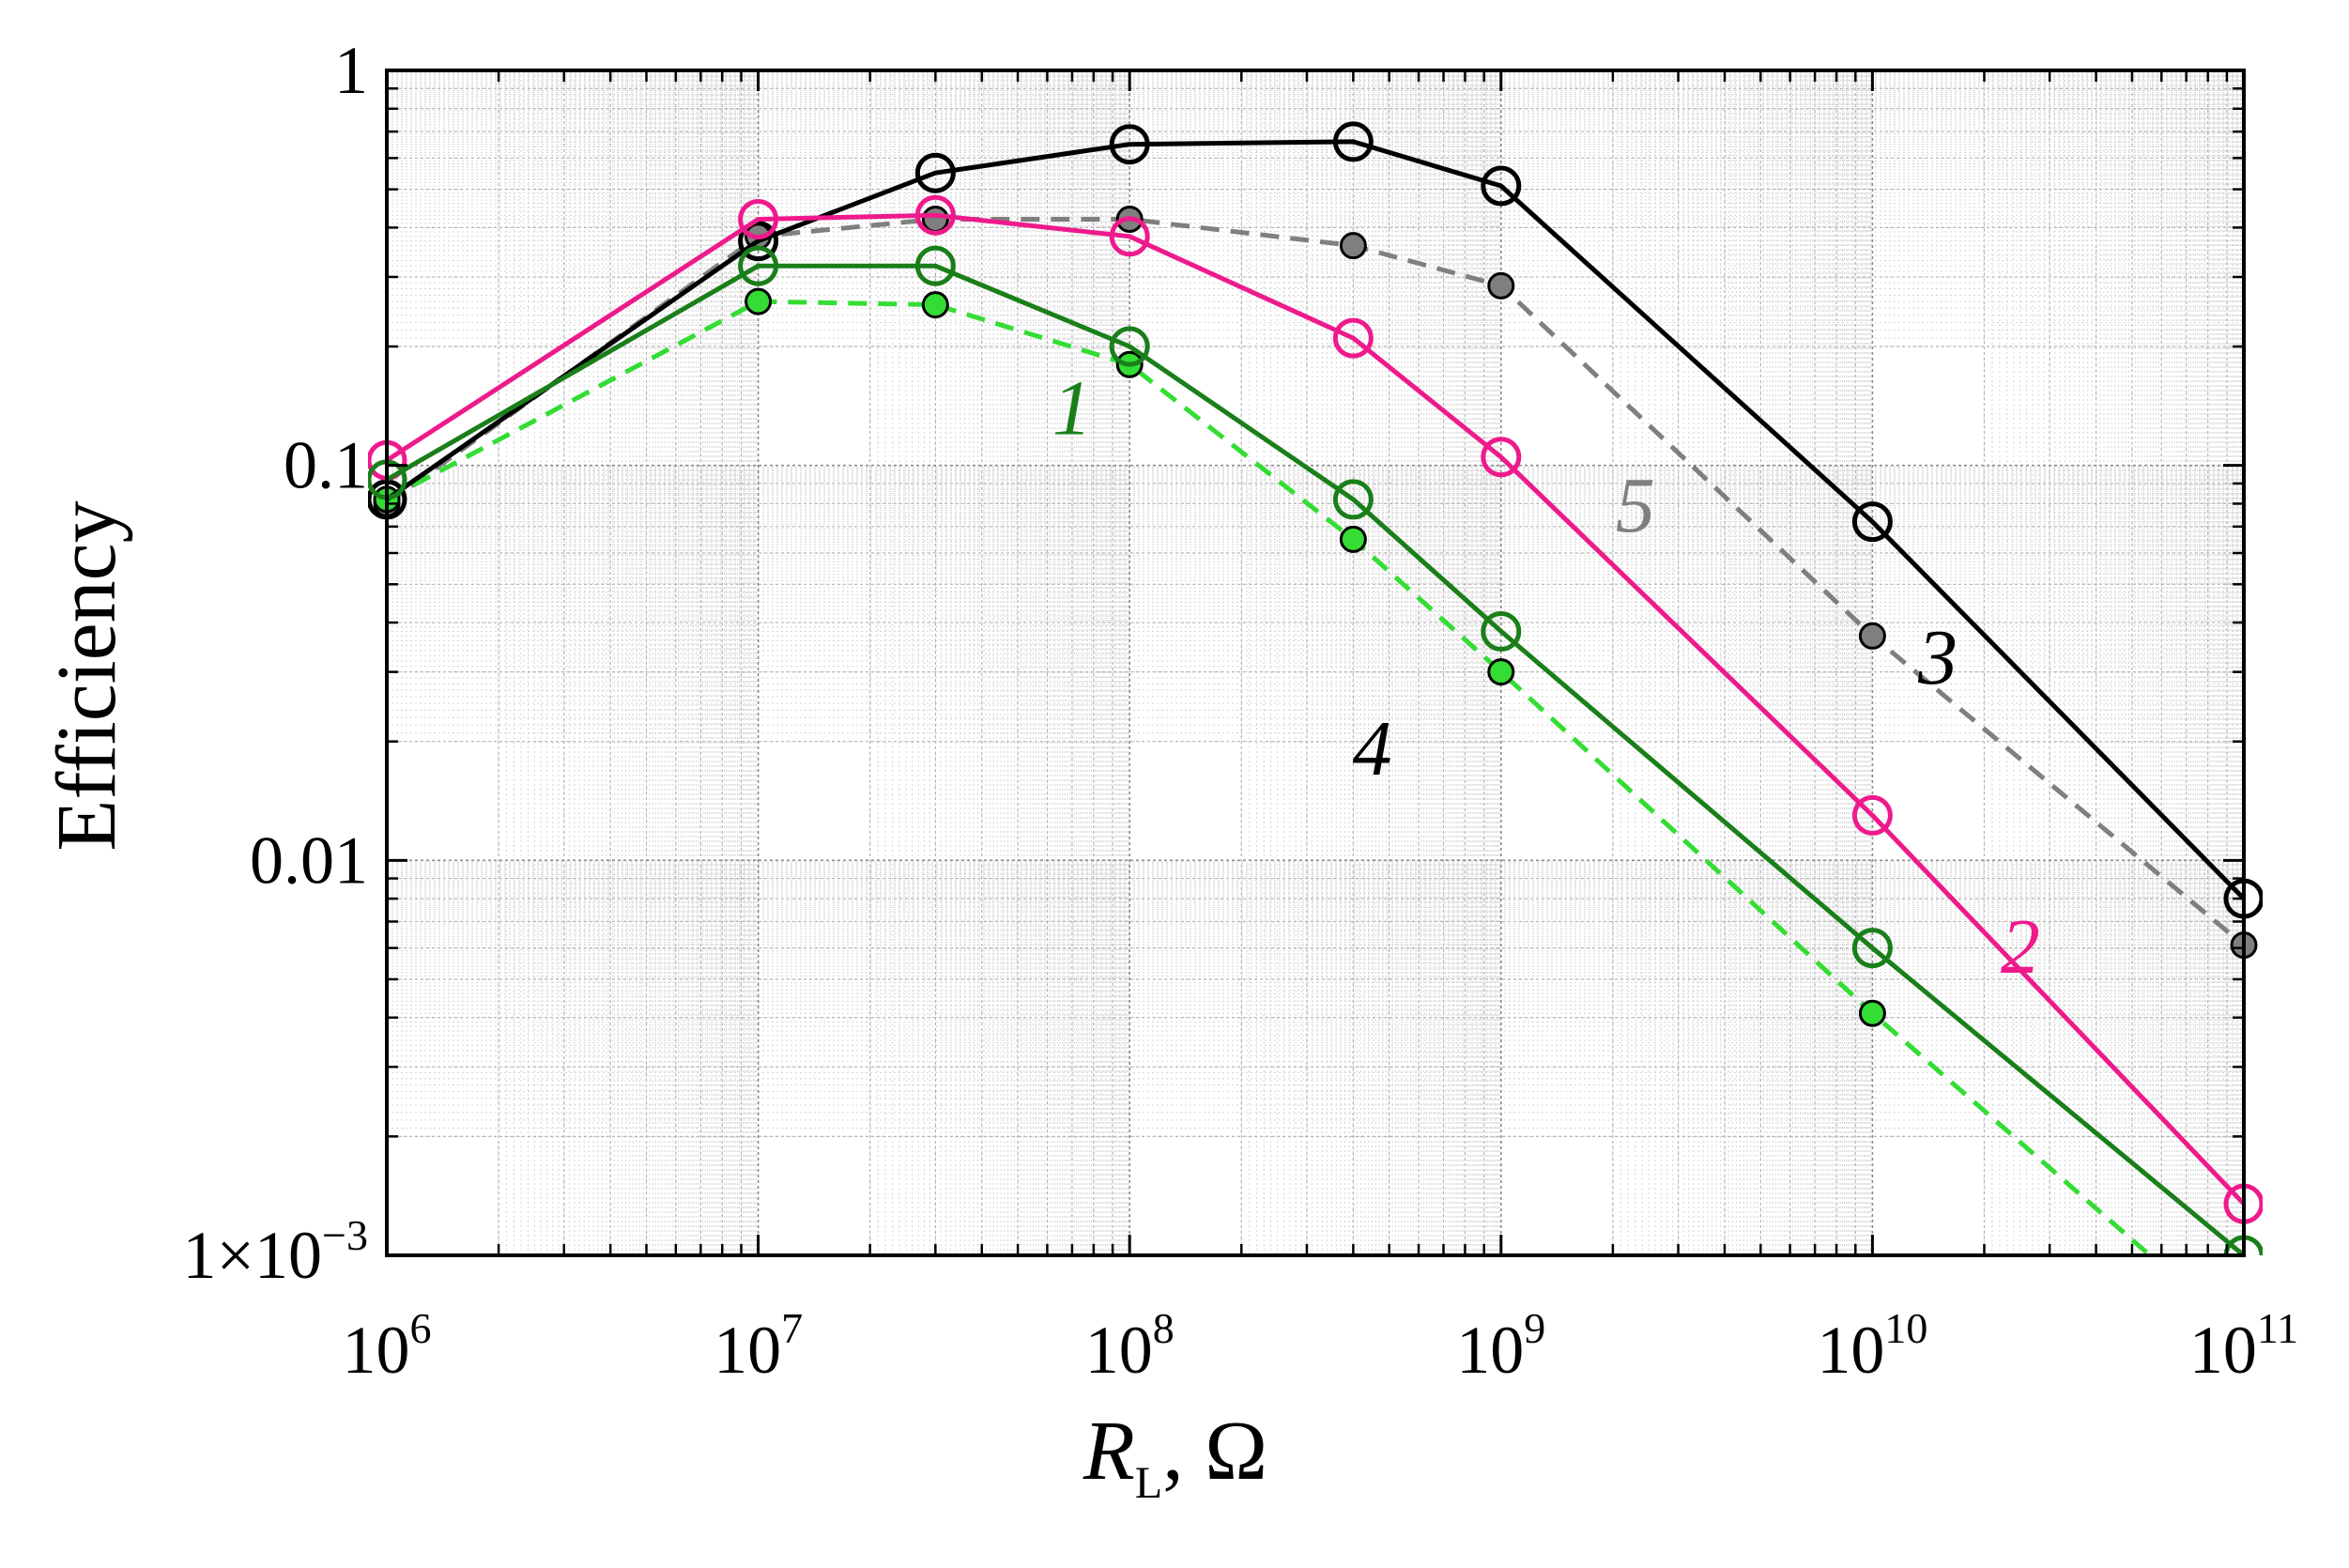  Describe the element at coordinates (1535, 1328) in the screenshot. I see `x-tick-label-exponent: 9` at that location.